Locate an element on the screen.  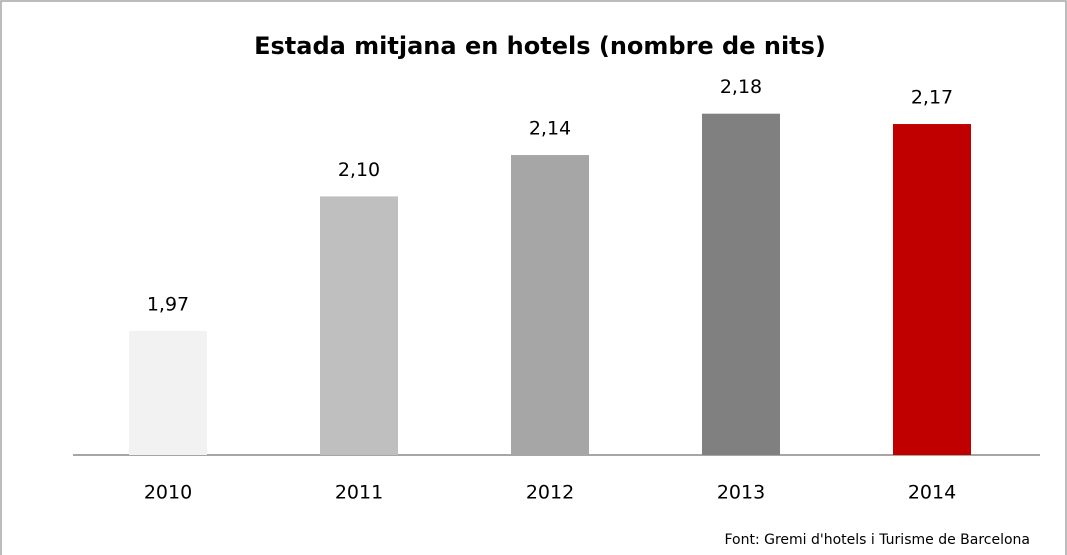
data-label: 2,14 is located at coordinates (550, 129).